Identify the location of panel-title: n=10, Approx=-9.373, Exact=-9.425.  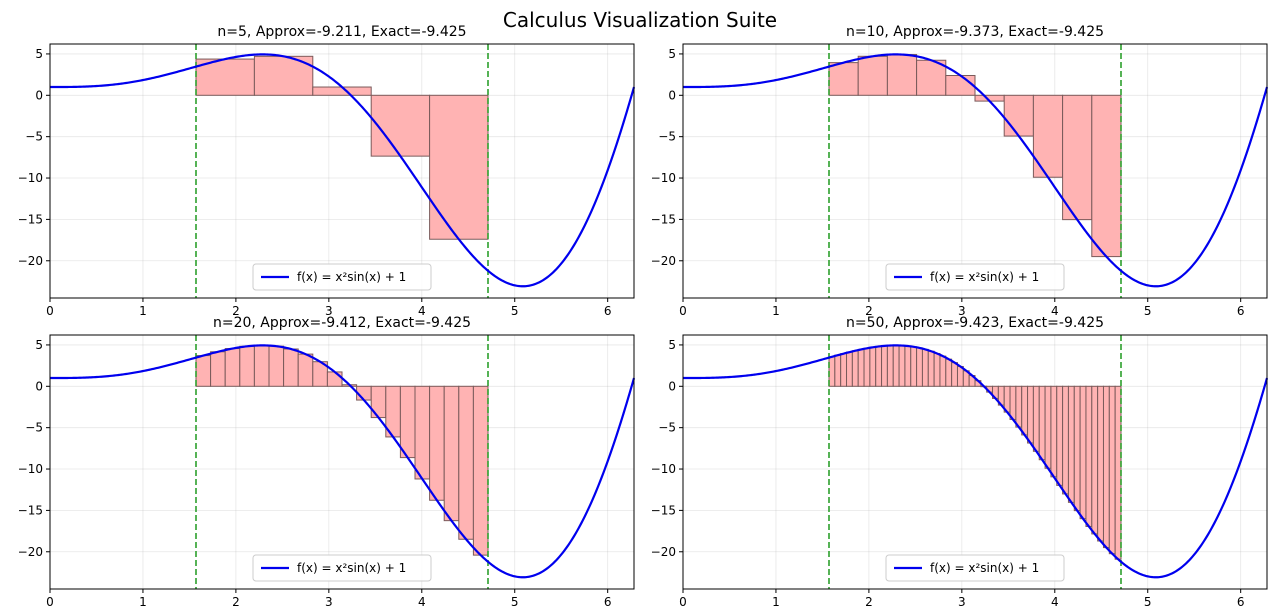
(975, 32).